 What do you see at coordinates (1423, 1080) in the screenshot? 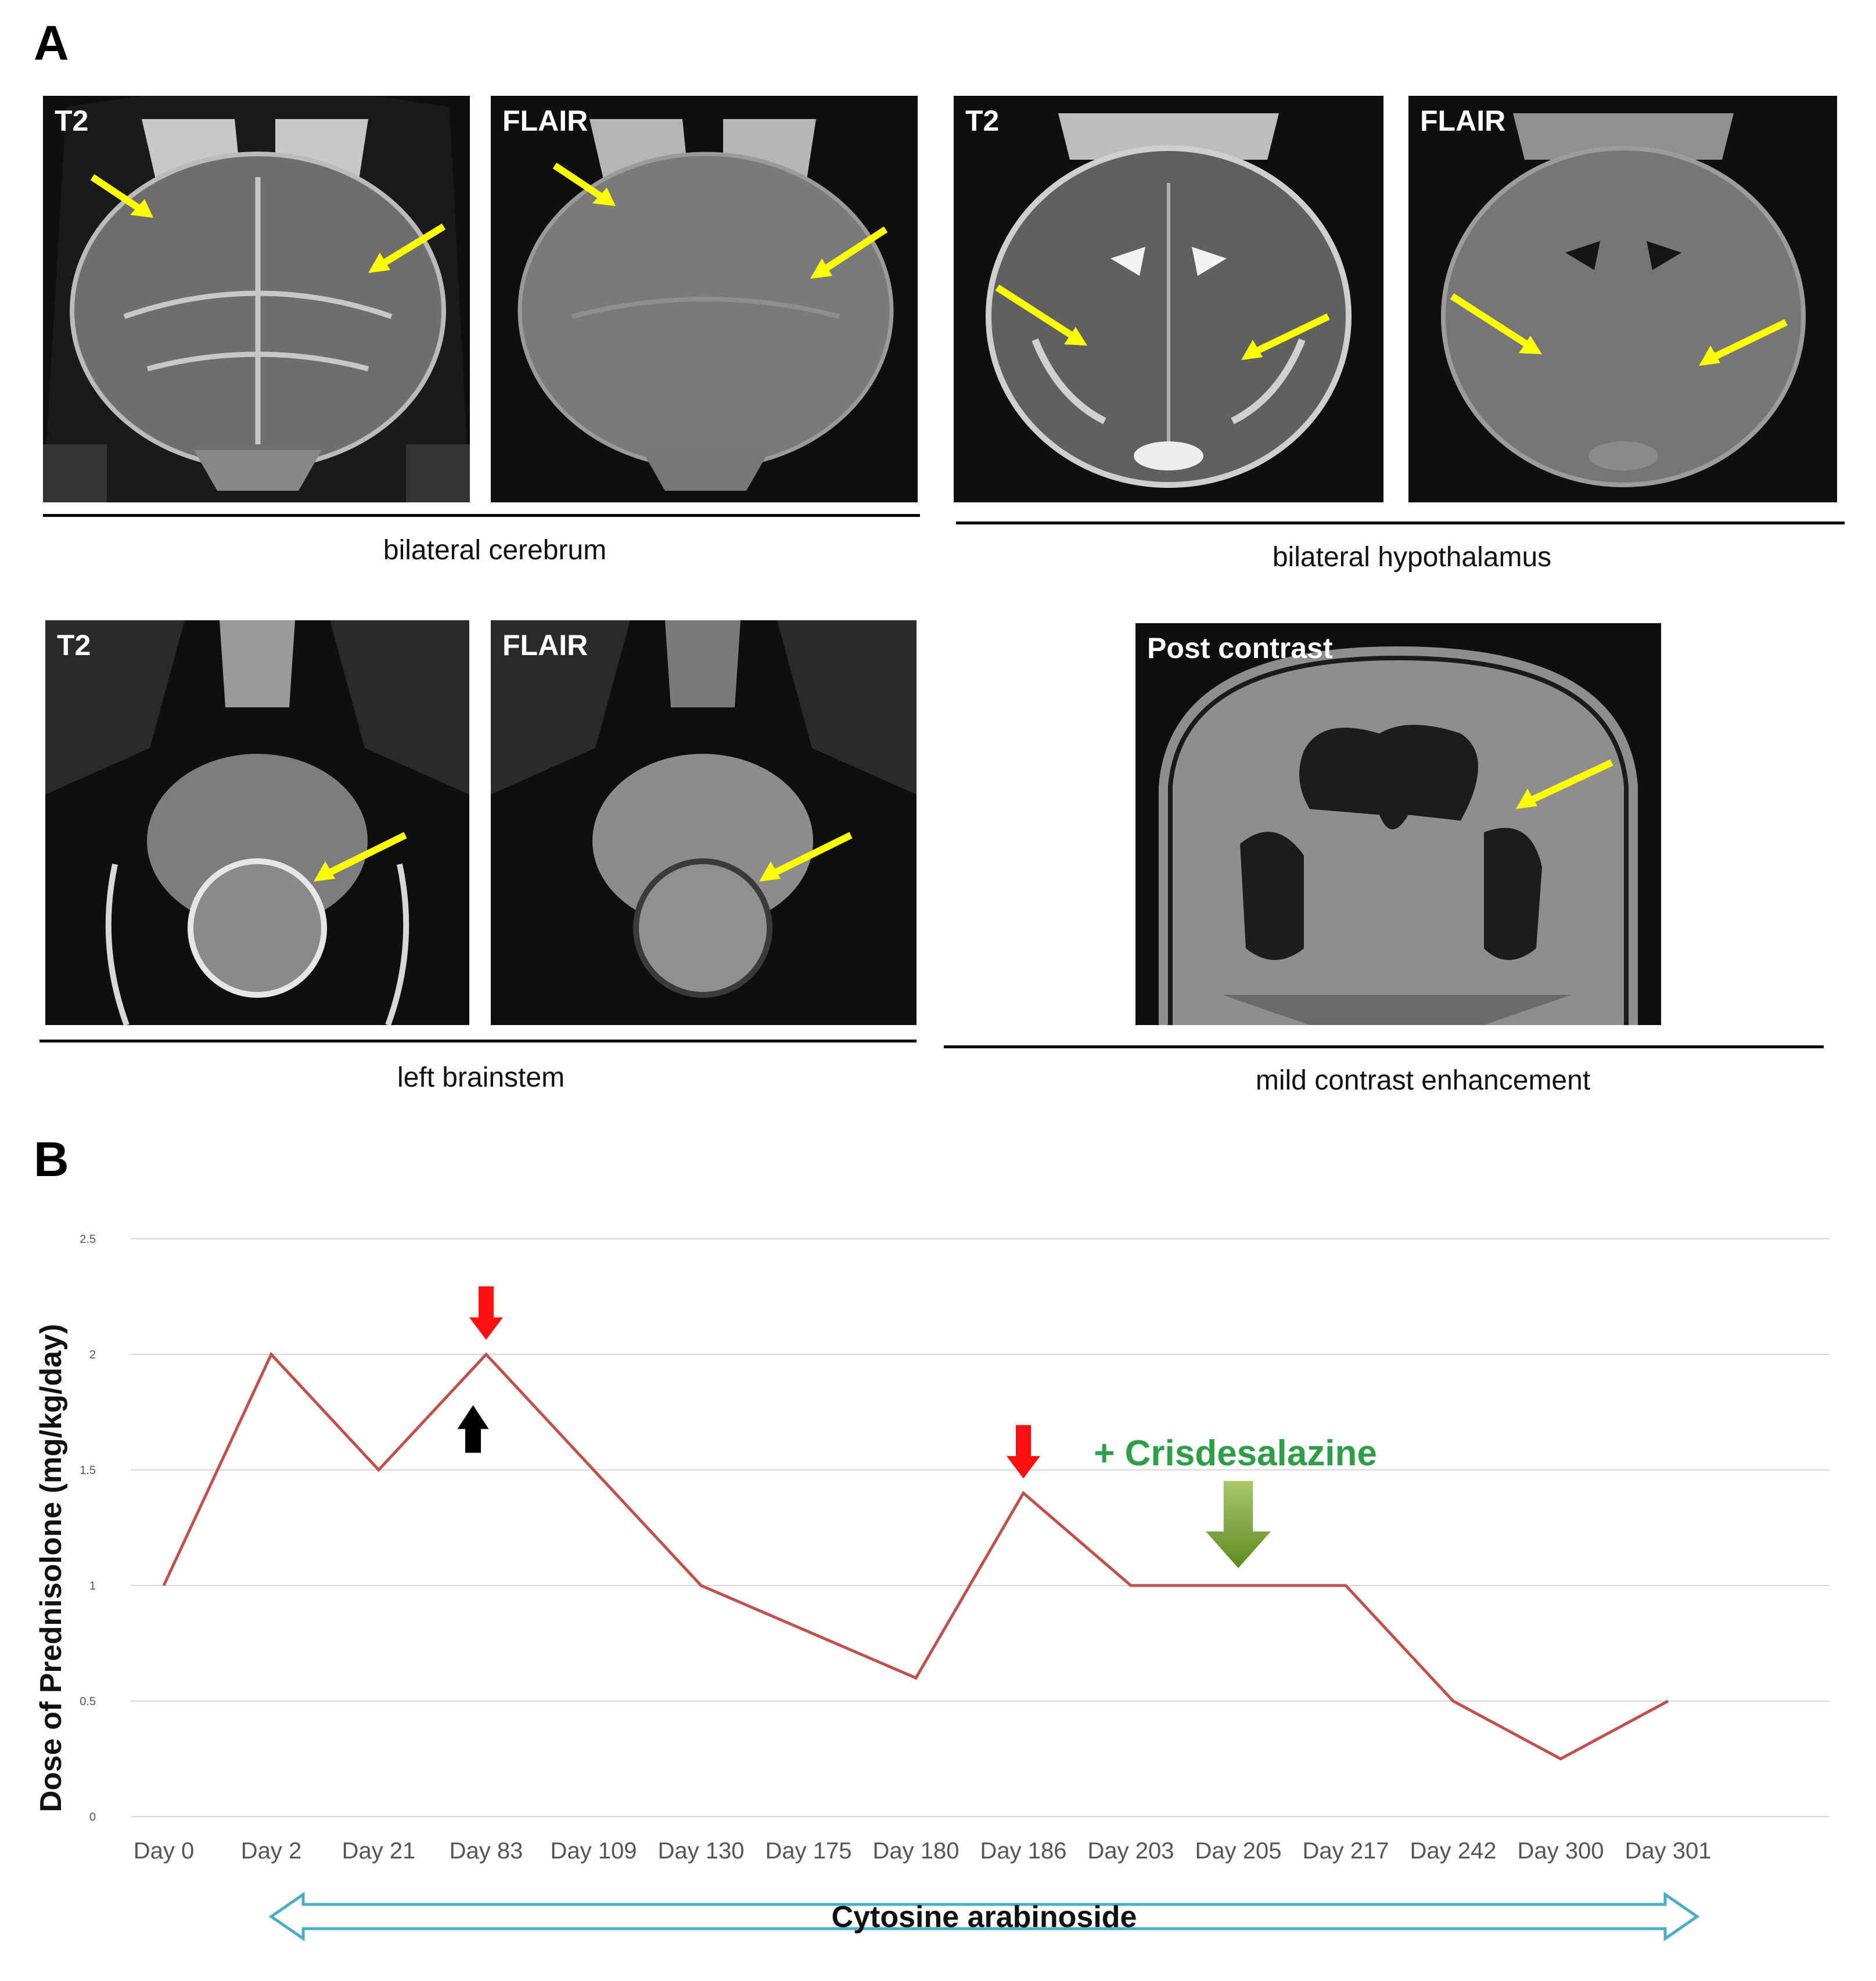
I see `caption-contrast: mild contrast enhancement` at bounding box center [1423, 1080].